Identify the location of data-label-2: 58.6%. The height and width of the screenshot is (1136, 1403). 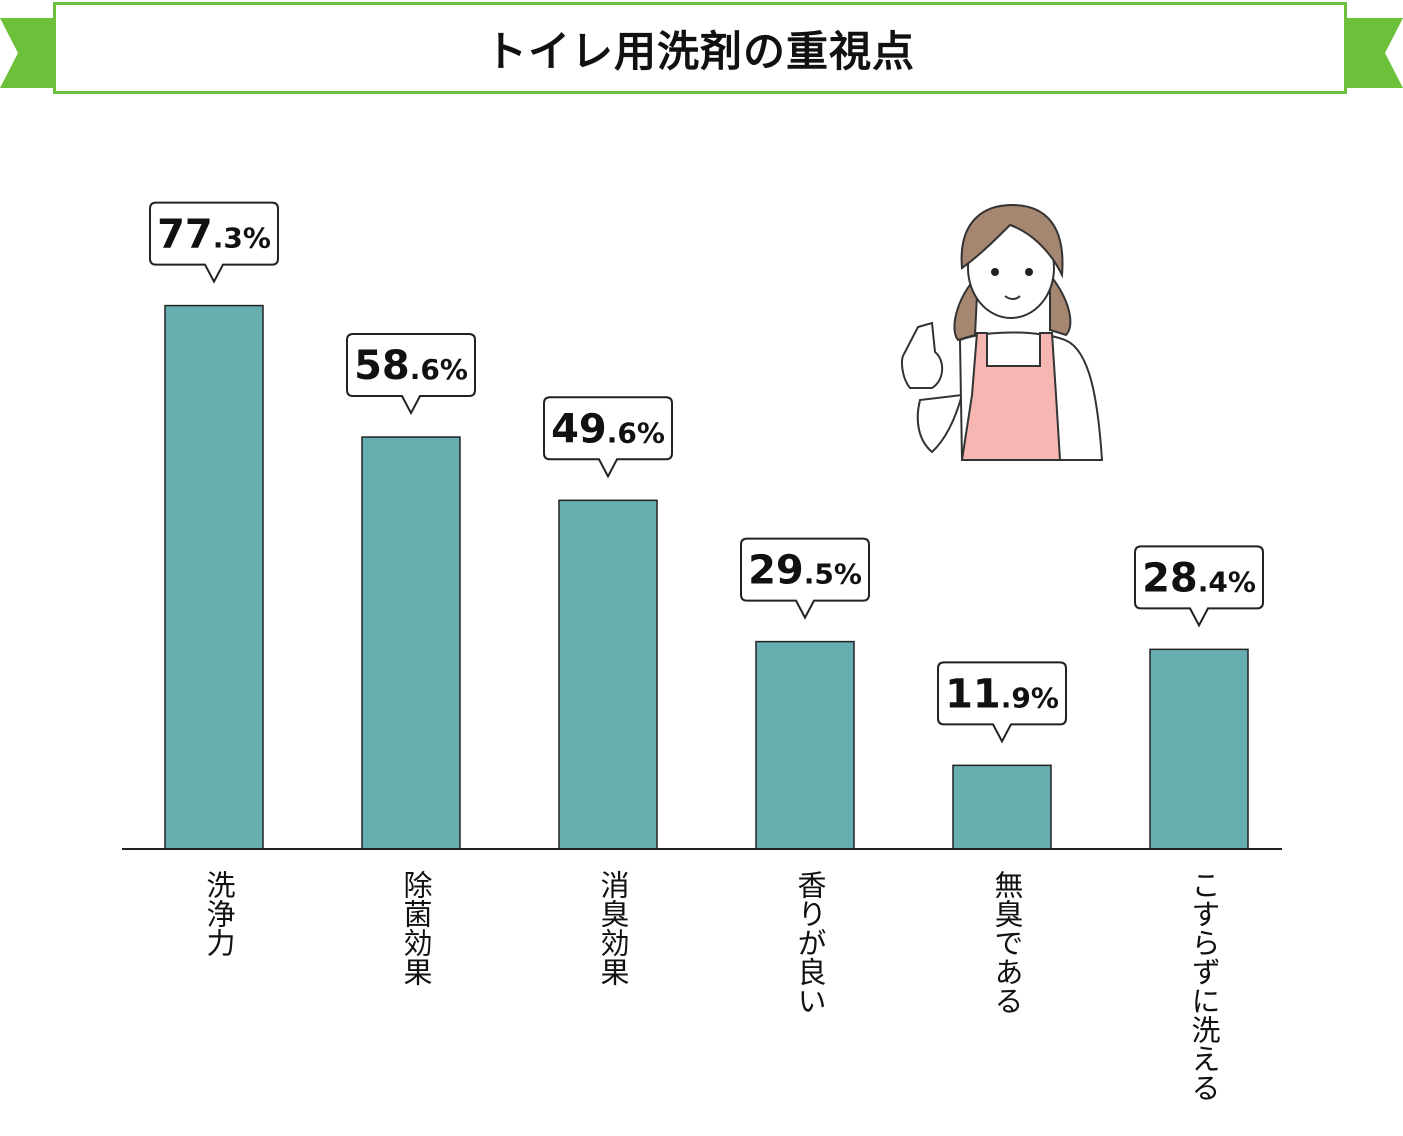
(411, 366).